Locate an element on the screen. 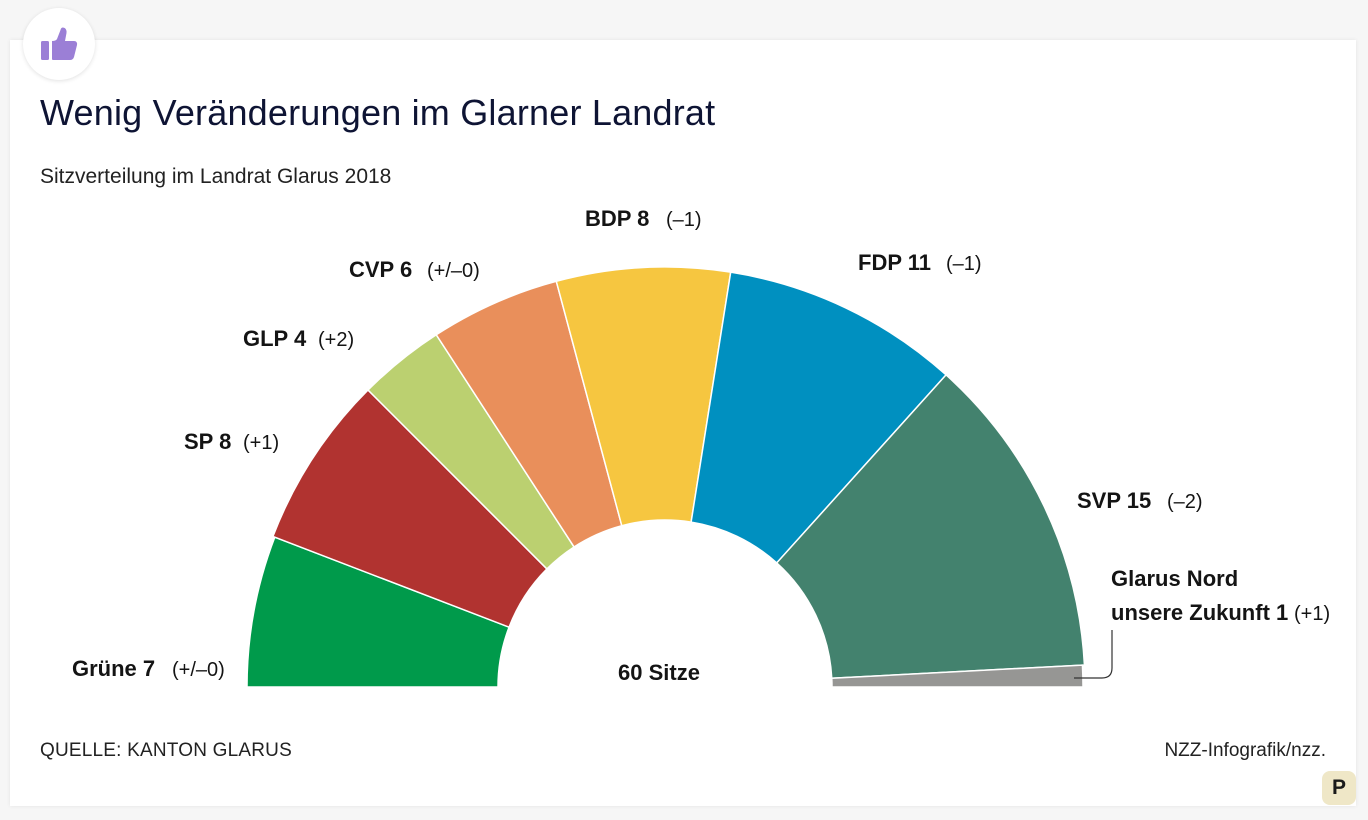 This screenshot has width=1368, height=820. label-glarus-nord-unsere-zukunft-line1: Glarus Nord is located at coordinates (1174, 578).